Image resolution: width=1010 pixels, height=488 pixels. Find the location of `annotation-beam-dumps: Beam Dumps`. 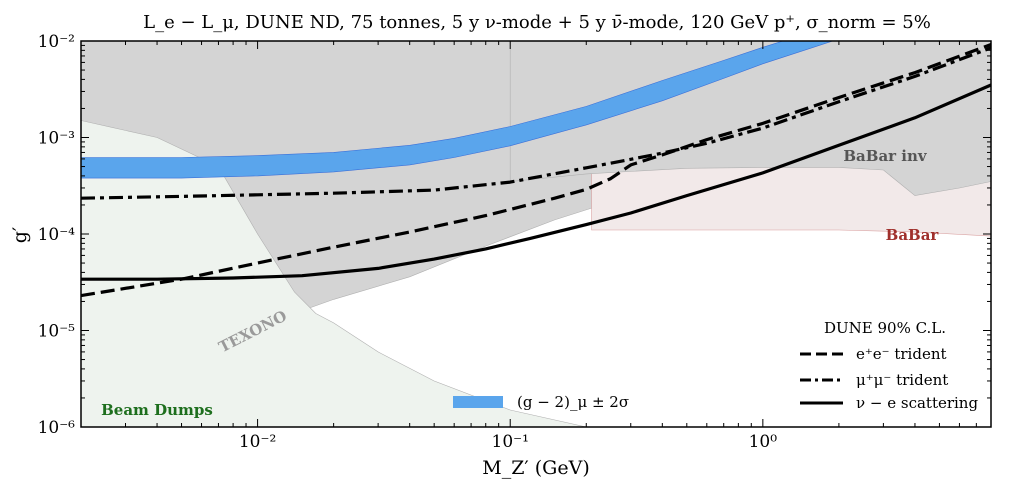

annotation-beam-dumps: Beam Dumps is located at coordinates (157, 410).